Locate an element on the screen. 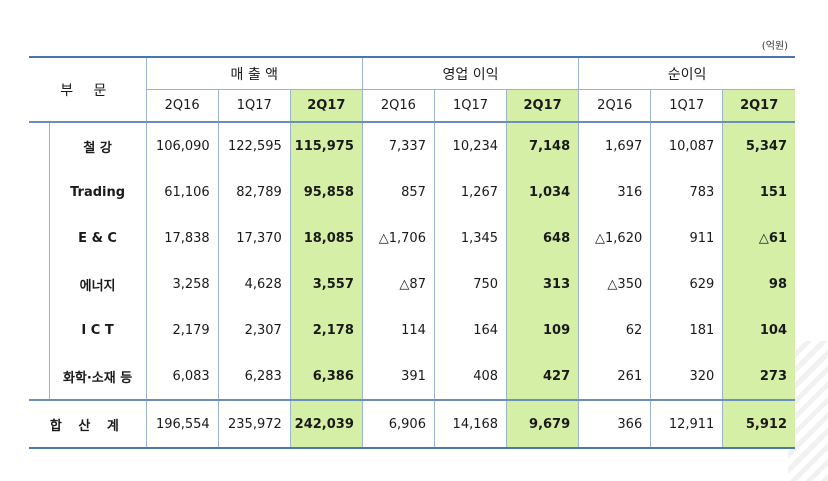 The width and height of the screenshot is (828, 481). table-row: I C T 2,179 2,307 2,178 114 164 109 62 181 104 is located at coordinates (412, 330).